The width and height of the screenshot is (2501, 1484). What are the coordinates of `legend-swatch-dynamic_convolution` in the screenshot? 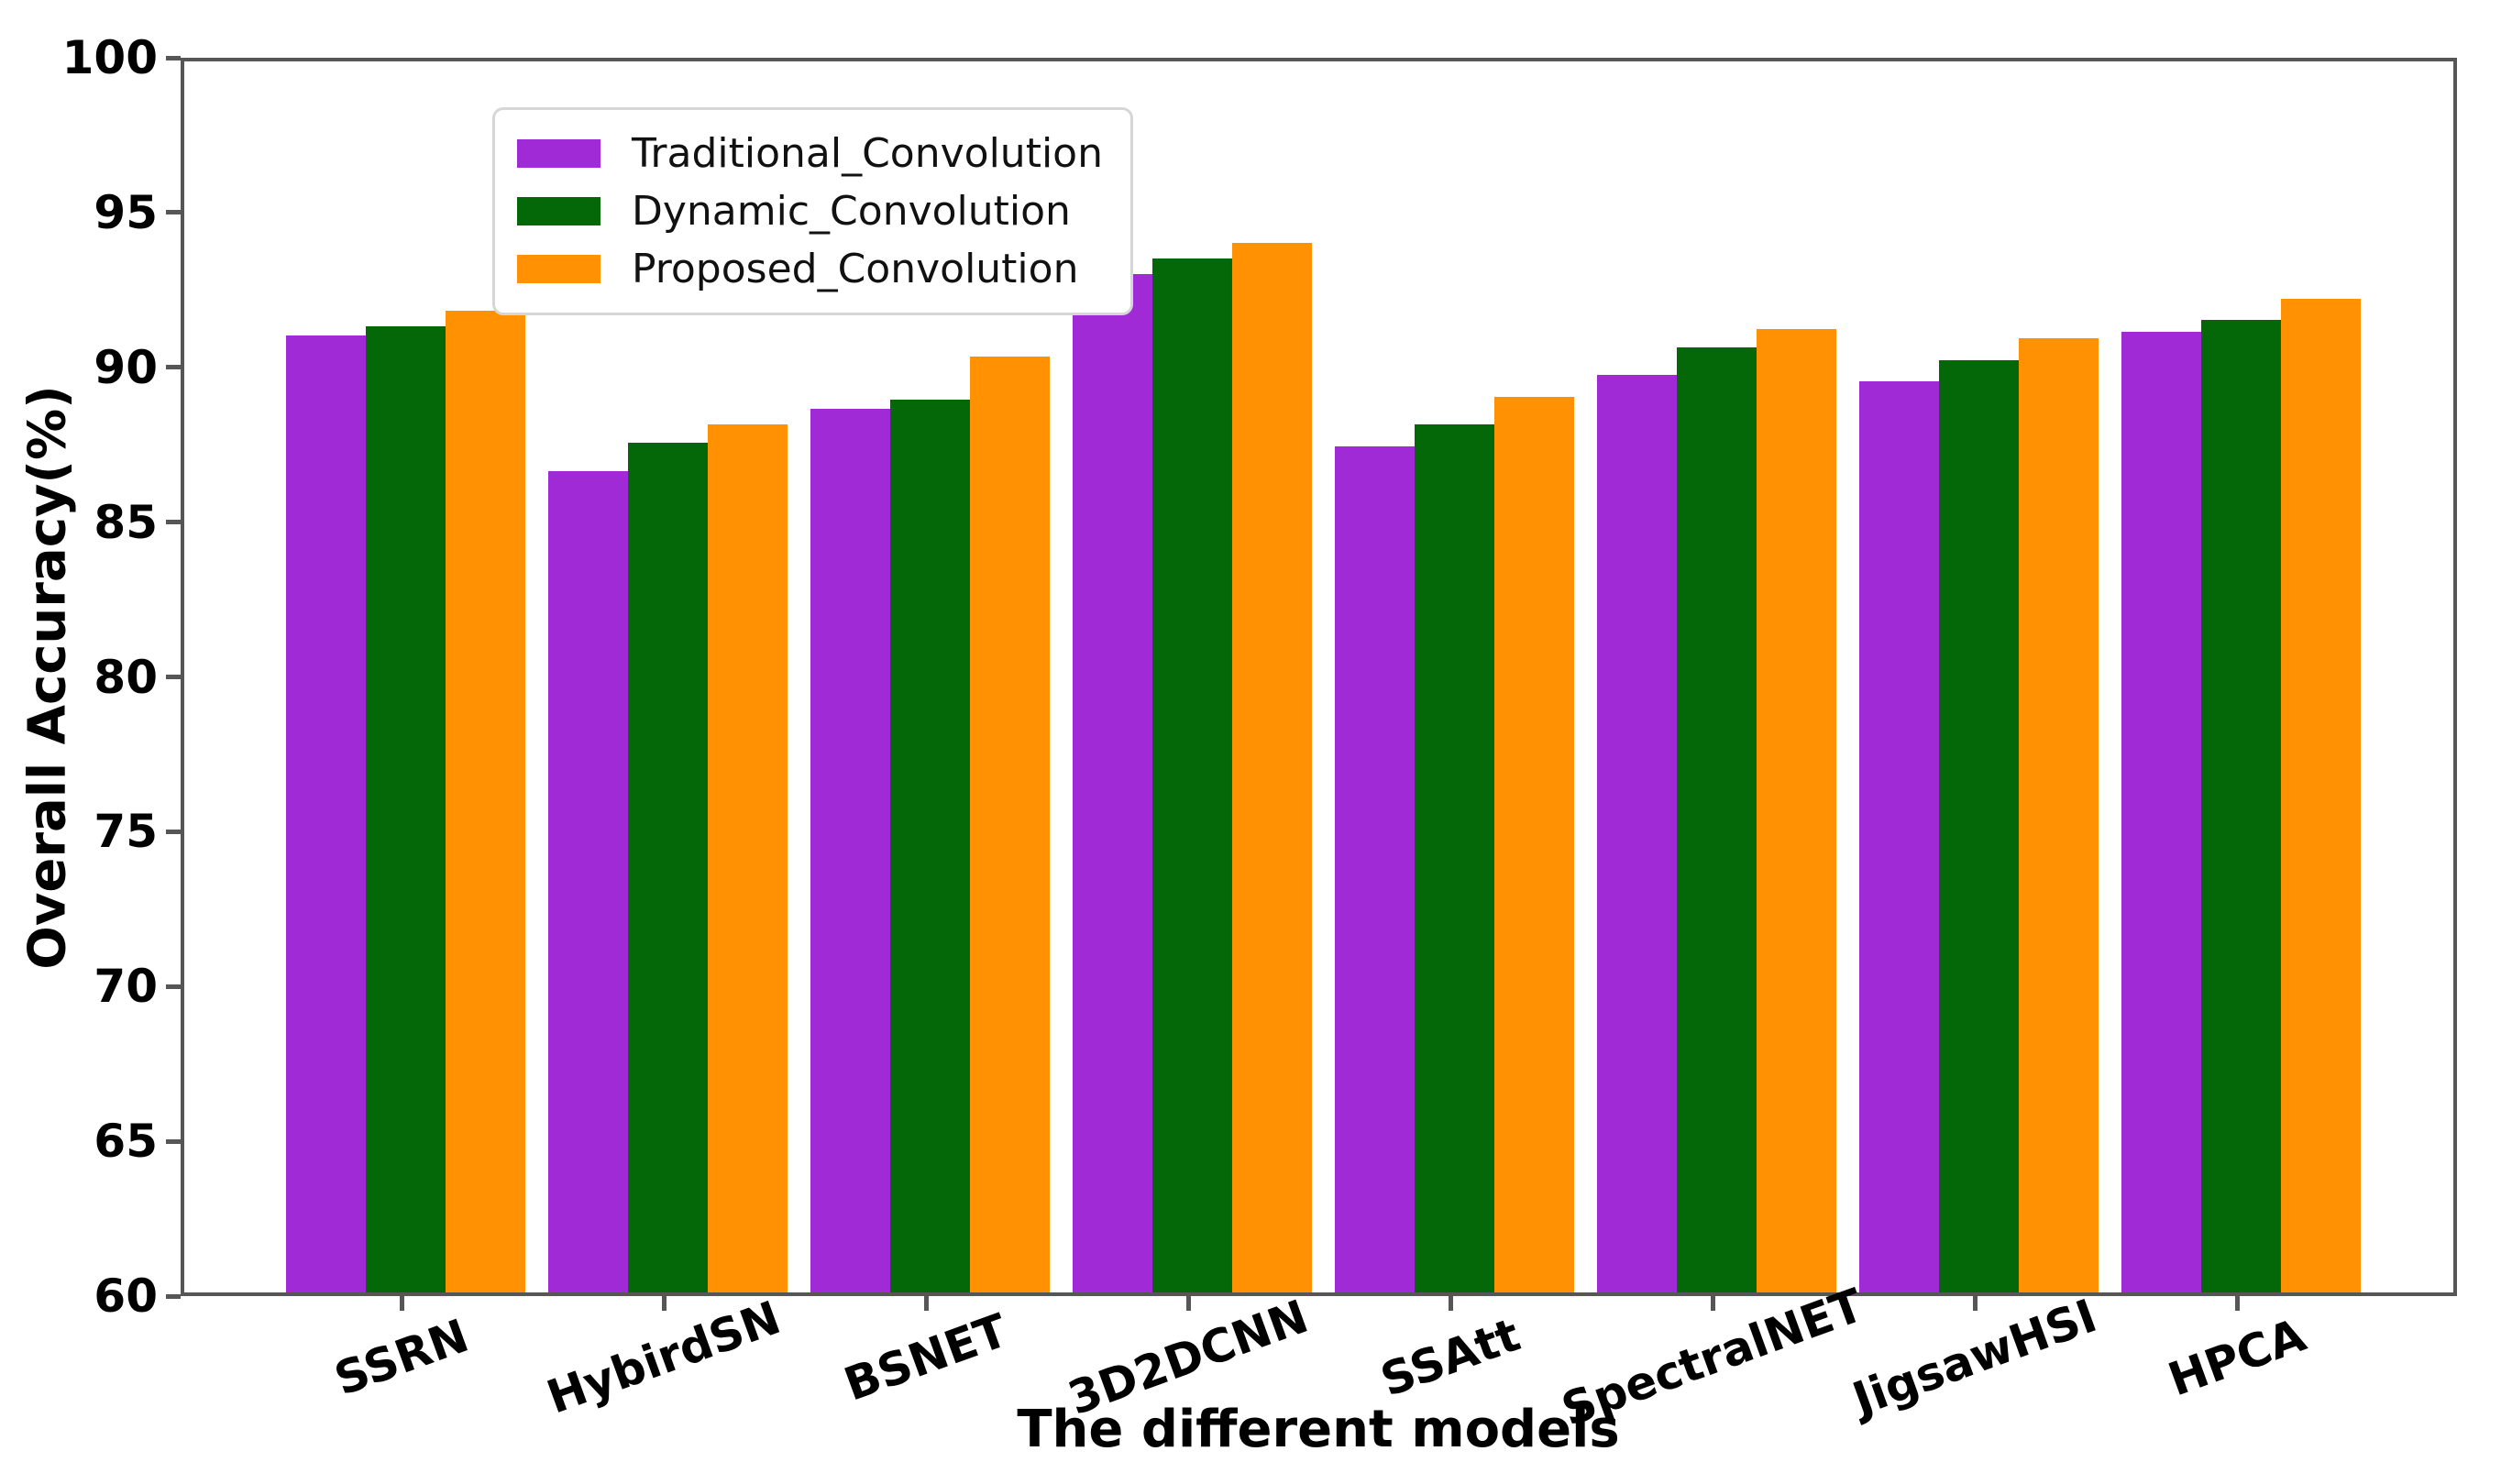 It's located at (558, 211).